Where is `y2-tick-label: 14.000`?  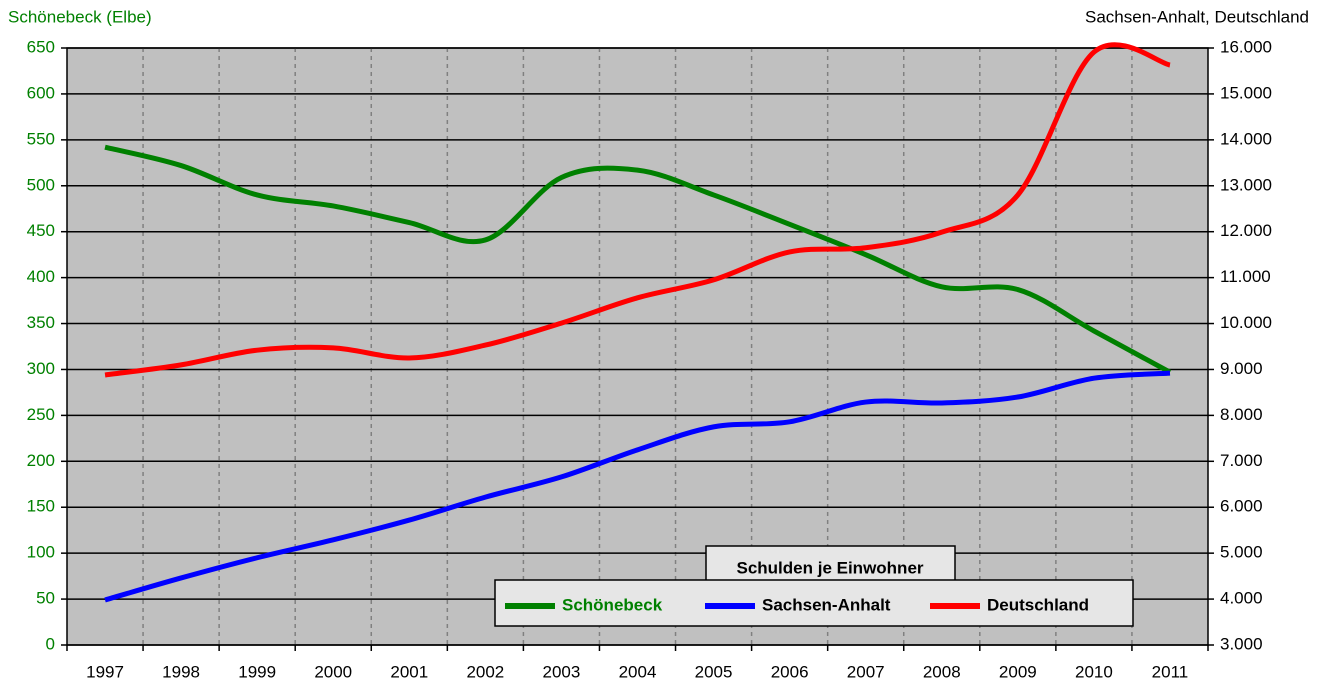
y2-tick-label: 14.000 is located at coordinates (1246, 138).